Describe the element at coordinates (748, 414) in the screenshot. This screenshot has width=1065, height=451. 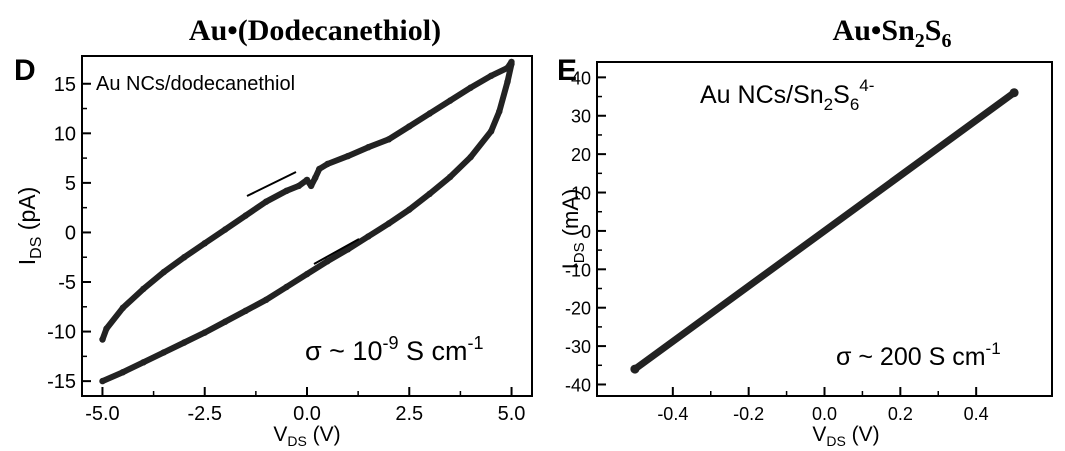
I see `panel-e-x-tick-label: -0.2` at that location.